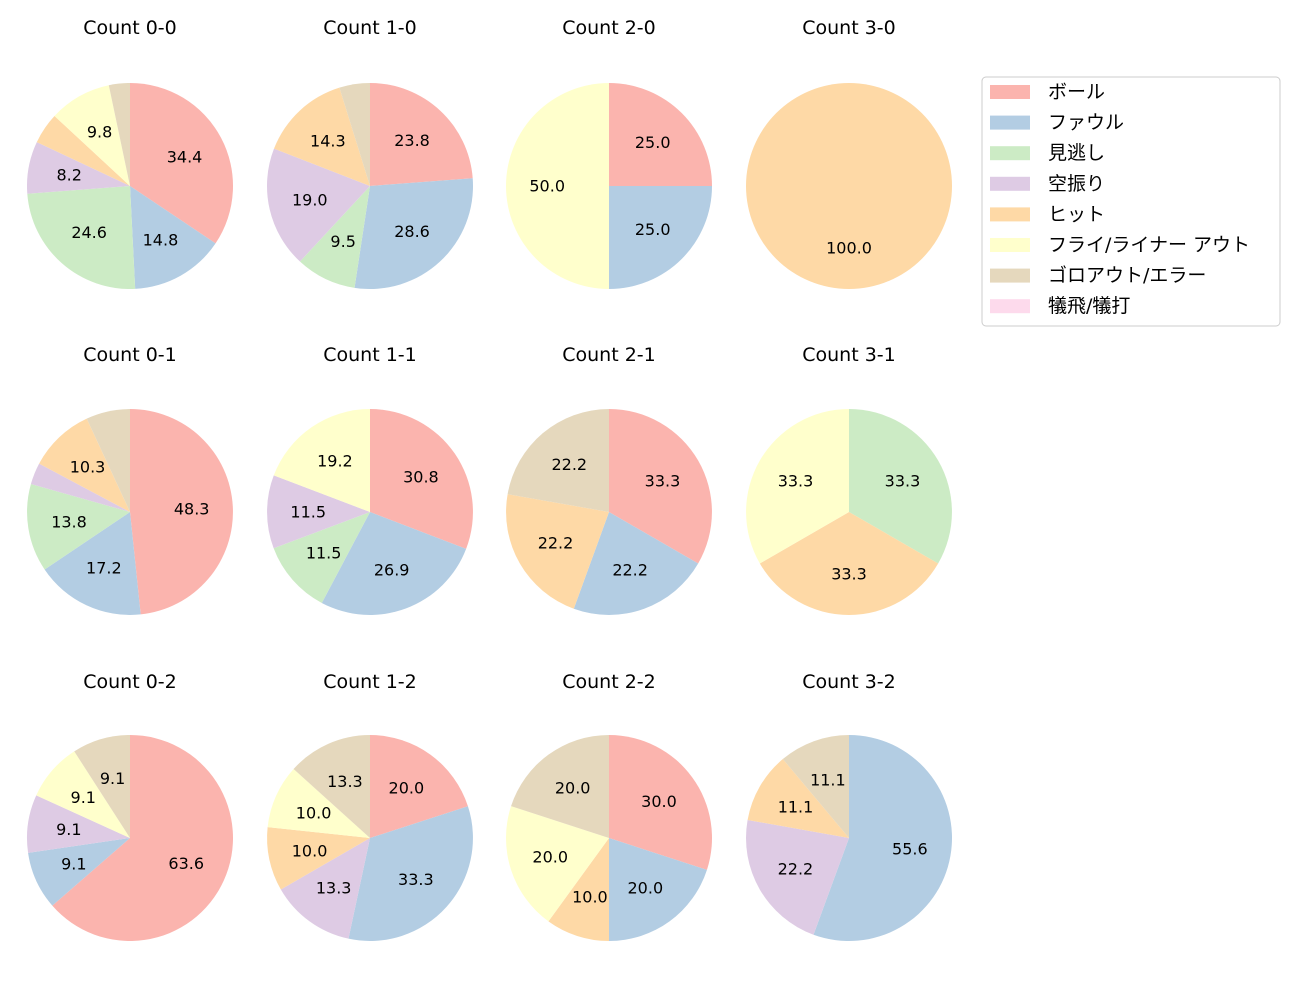 The image size is (1300, 1000). I want to click on slice-value-label: 55.6, so click(910, 848).